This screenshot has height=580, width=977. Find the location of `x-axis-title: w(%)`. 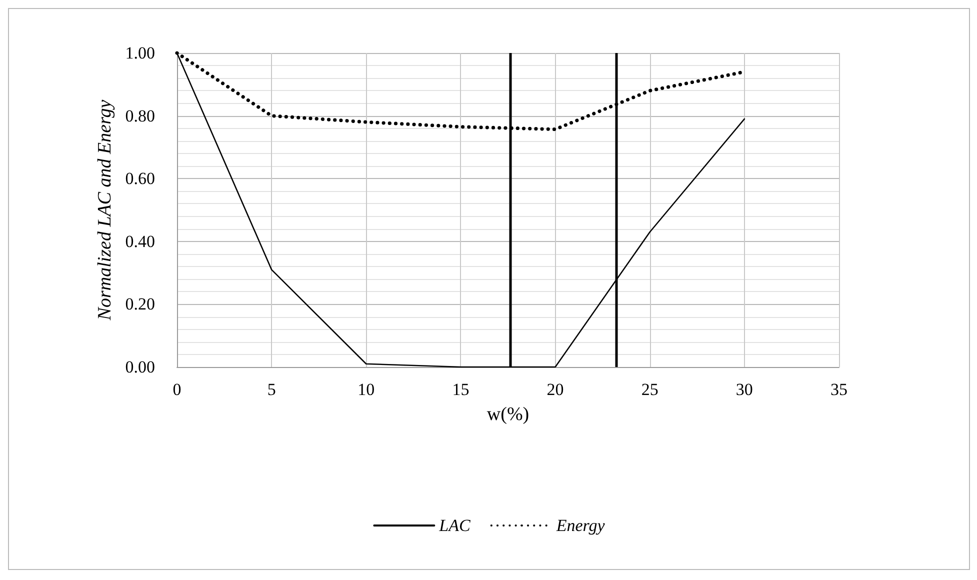

x-axis-title: w(%) is located at coordinates (508, 414).